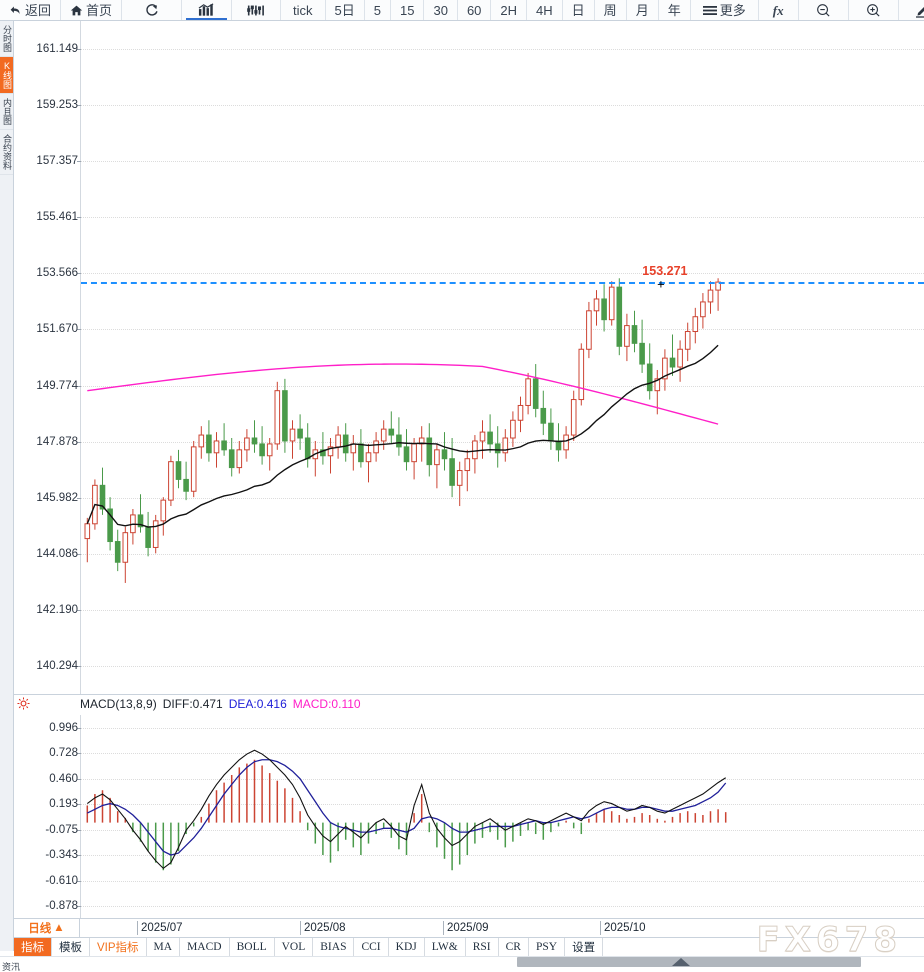 This screenshot has width=924, height=972. What do you see at coordinates (6, 152) in the screenshot?
I see `sidebar-item-contract-info: 合约资料` at bounding box center [6, 152].